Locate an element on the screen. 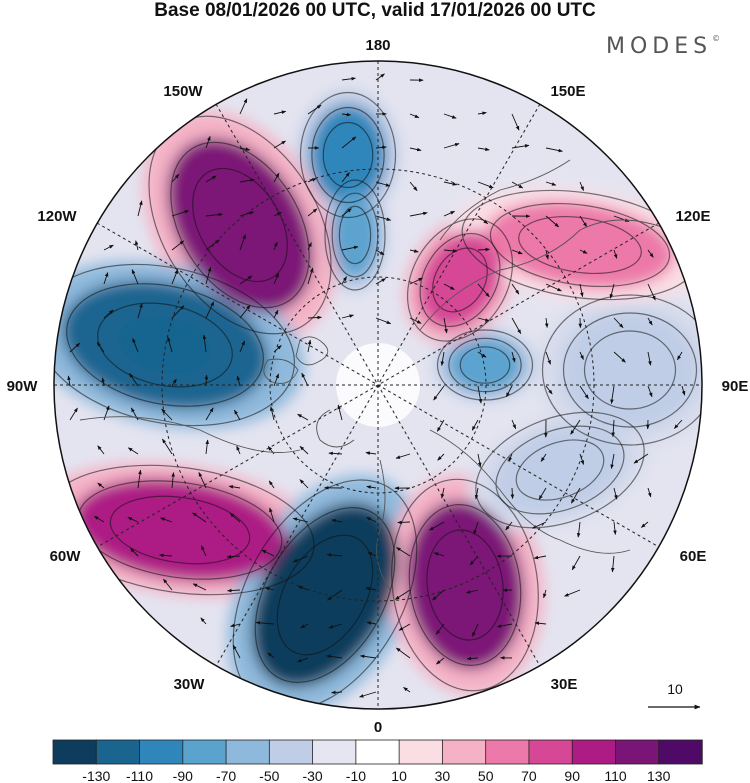 This screenshot has width=750, height=783. positive-anomaly-25e-core is located at coordinates (465, 585).